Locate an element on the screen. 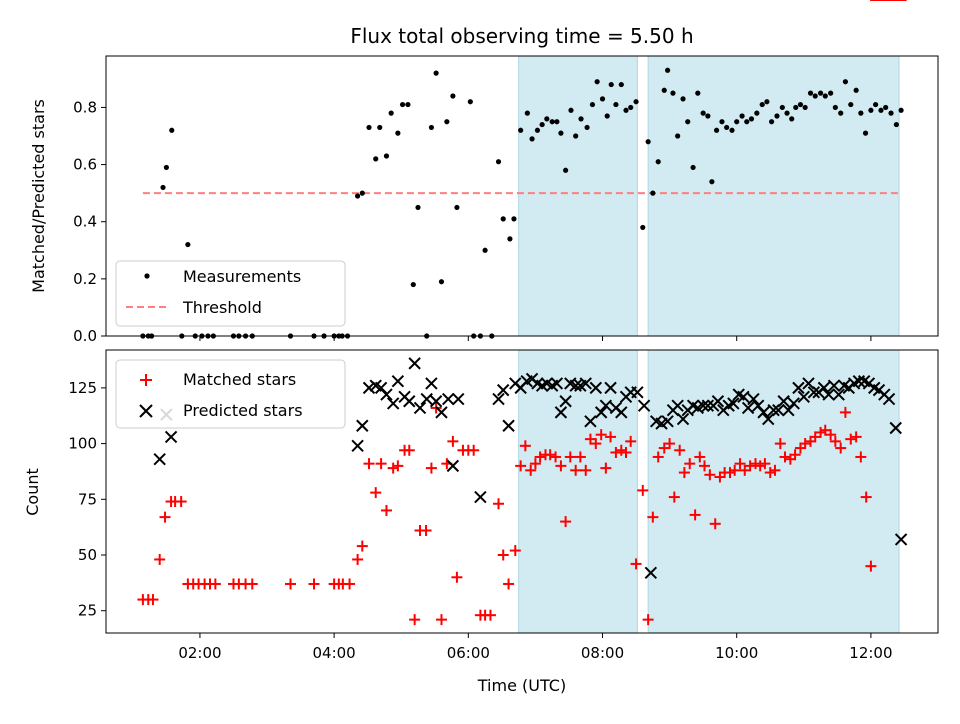 This screenshot has width=960, height=724. x-tick-label: 12:00 is located at coordinates (870, 653).